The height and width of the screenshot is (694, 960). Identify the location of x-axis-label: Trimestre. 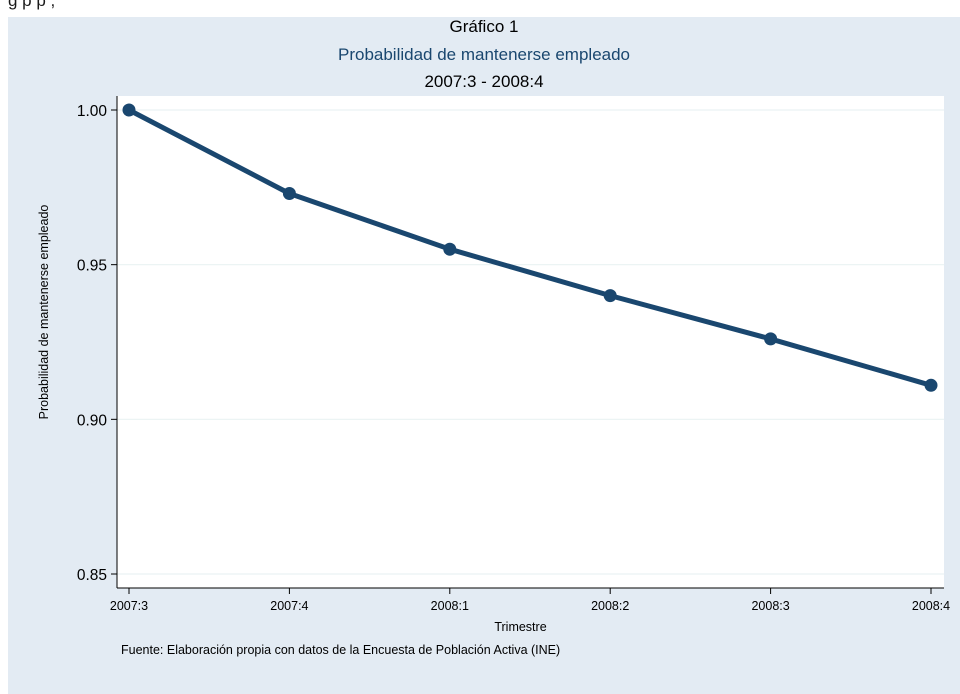
(520, 627).